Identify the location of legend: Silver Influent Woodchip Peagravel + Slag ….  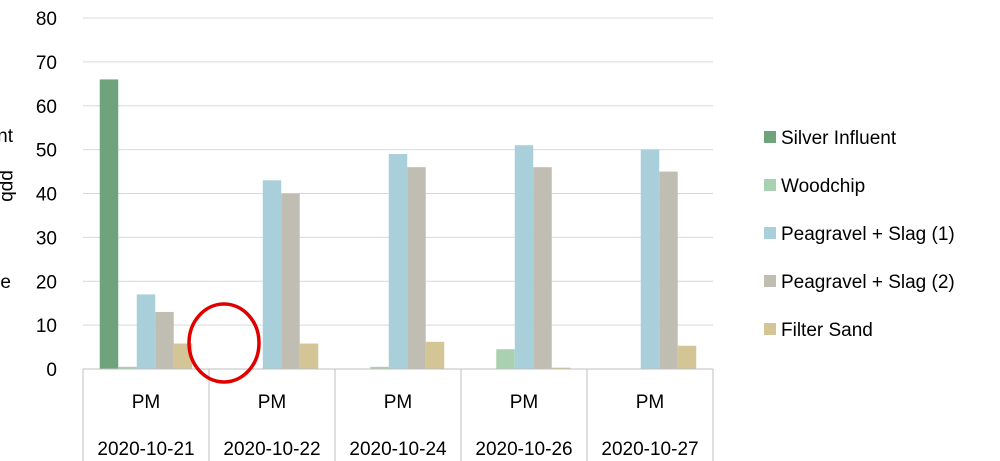
(859, 234).